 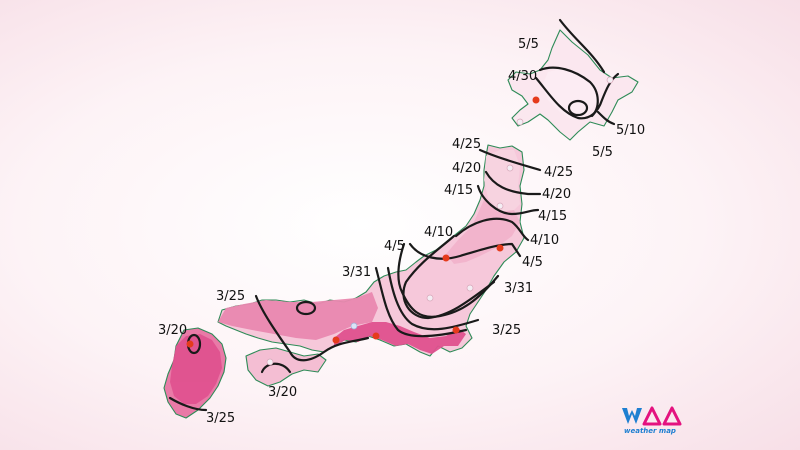 What do you see at coordinates (400, 338) in the screenshot?
I see `band-earliest-south-honshu` at bounding box center [400, 338].